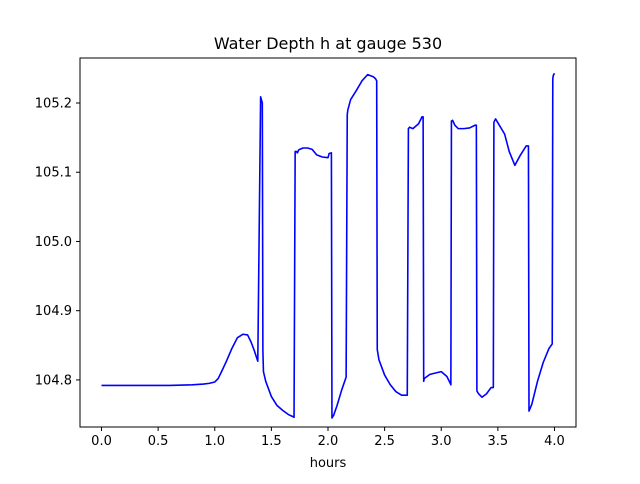 The image size is (640, 484). I want to click on x-axis-label: hours, so click(328, 463).